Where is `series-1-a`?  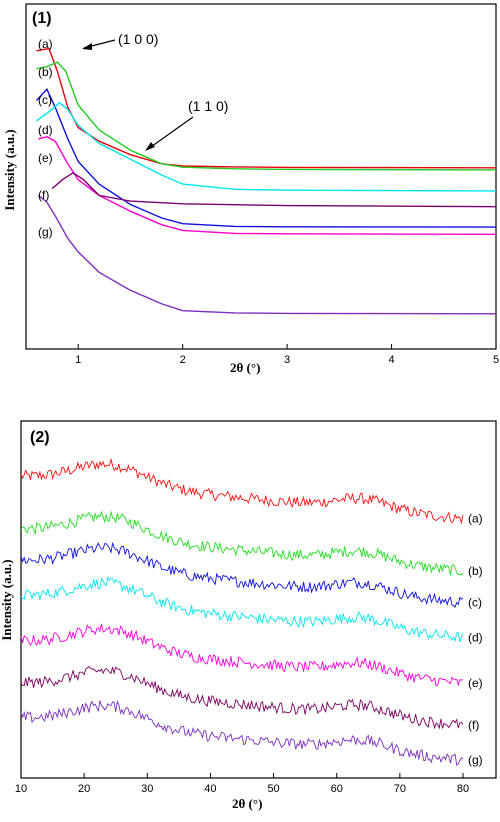
series-1-a is located at coordinates (266, 108).